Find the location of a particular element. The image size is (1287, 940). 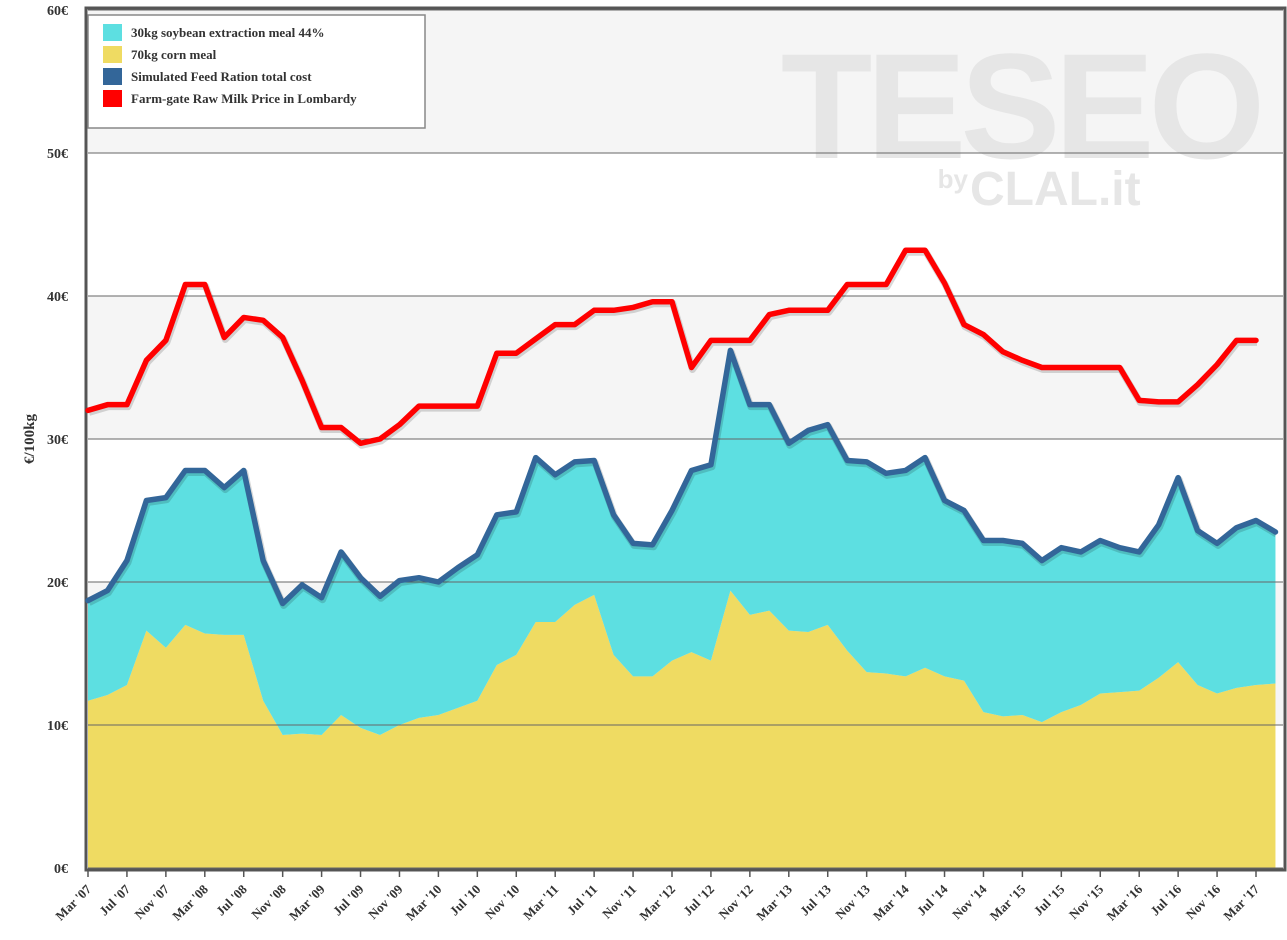

y-tick-label: 30€ is located at coordinates (57, 440).